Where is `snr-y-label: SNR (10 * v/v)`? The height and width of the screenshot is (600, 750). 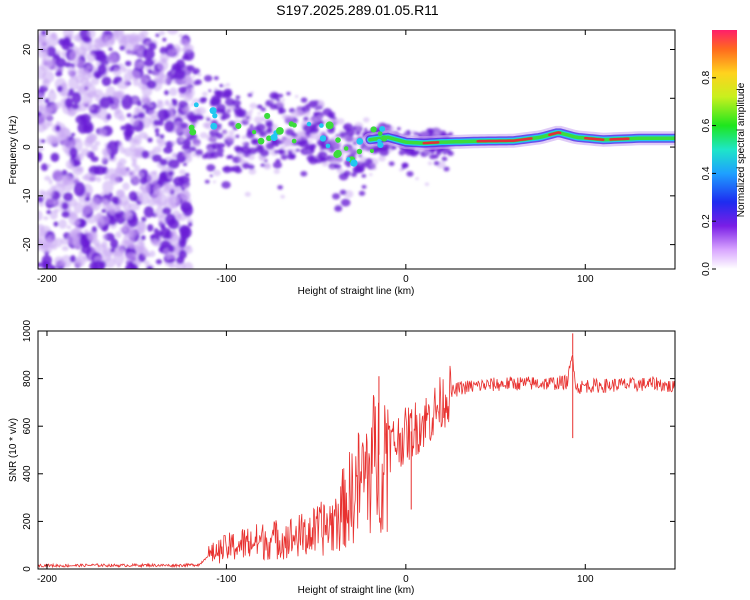 snr-y-label: SNR (10 * v/v) is located at coordinates (13, 450).